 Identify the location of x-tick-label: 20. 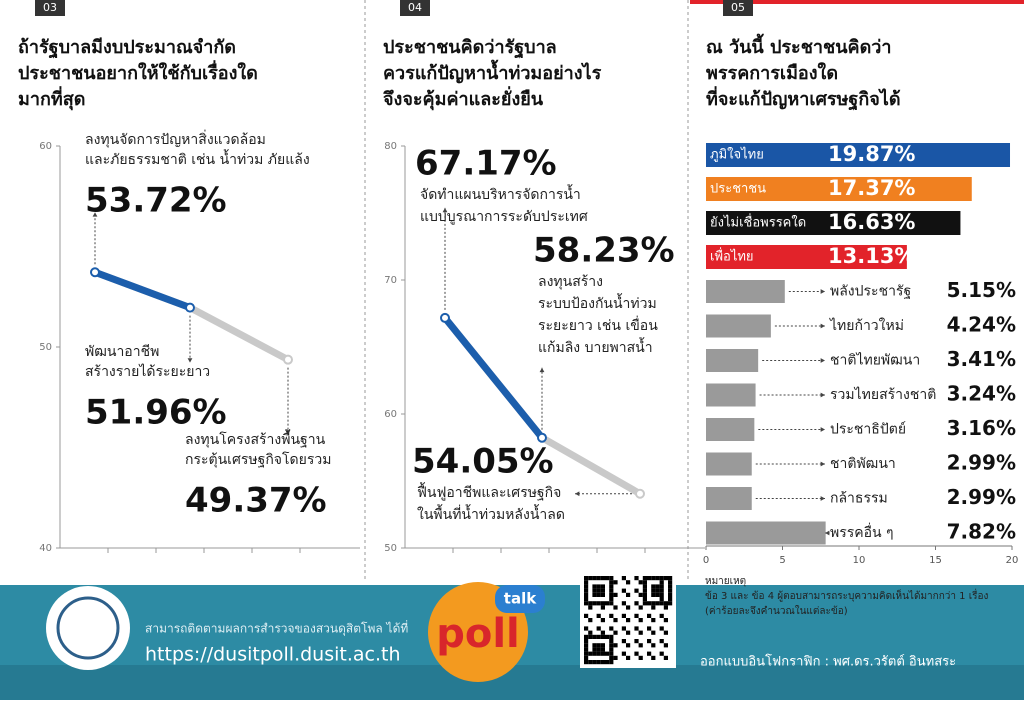
(1012, 560).